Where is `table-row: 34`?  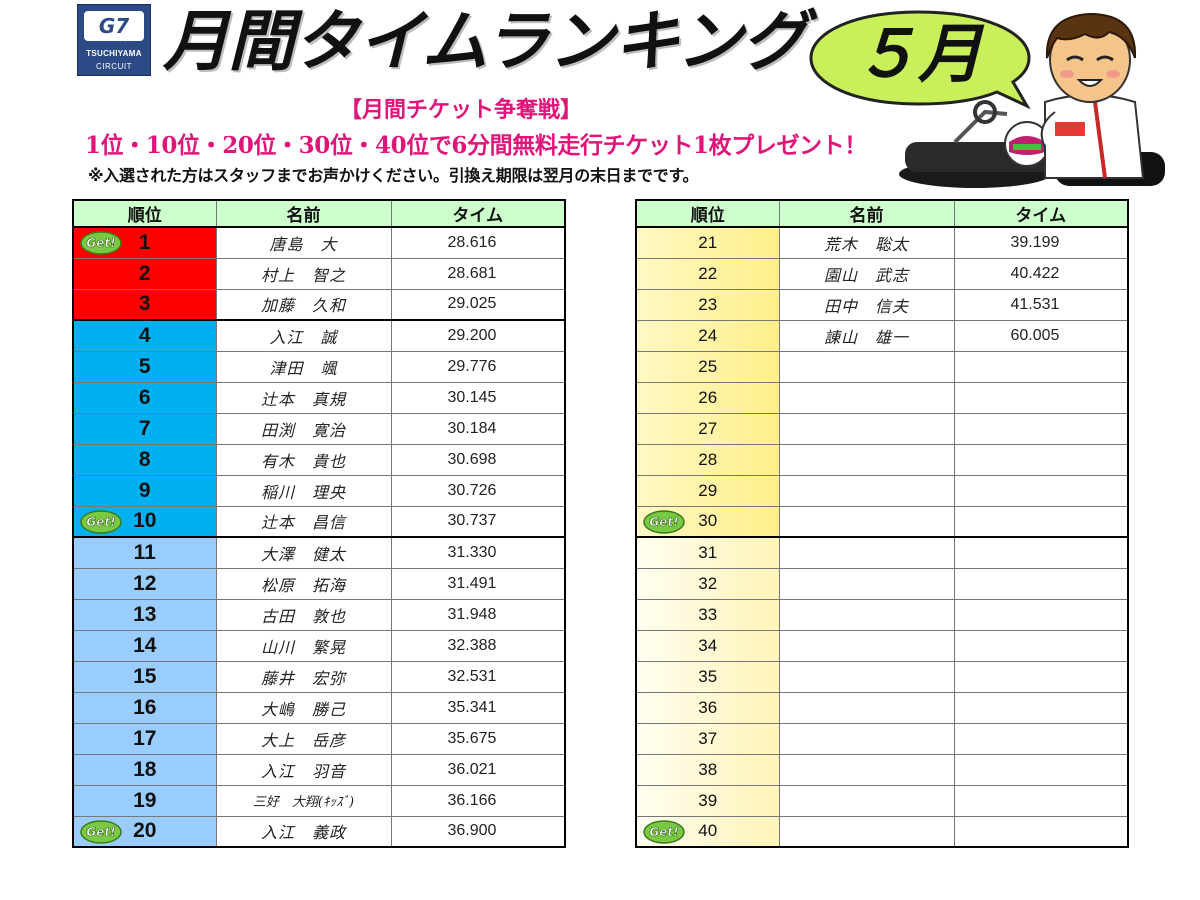
table-row: 34 is located at coordinates (882, 645).